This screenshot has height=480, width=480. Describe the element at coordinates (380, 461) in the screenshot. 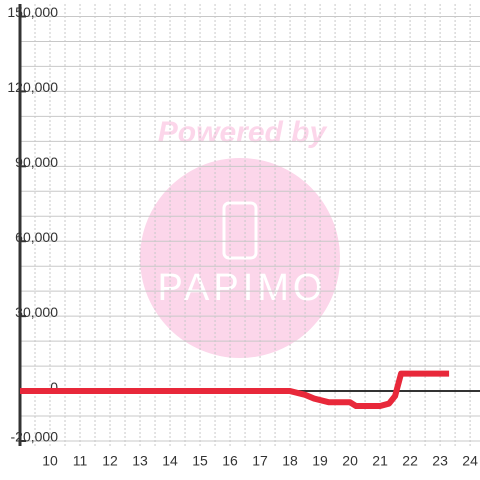

I see `x-tick-label: 21` at that location.